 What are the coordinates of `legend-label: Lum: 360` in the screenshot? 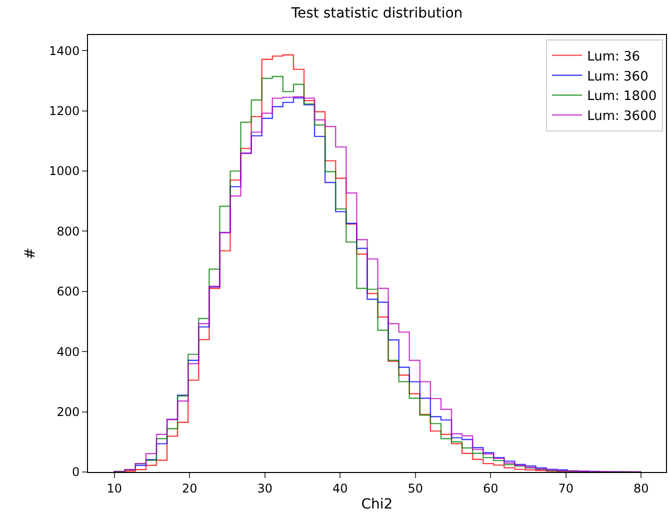 It's located at (617, 76).